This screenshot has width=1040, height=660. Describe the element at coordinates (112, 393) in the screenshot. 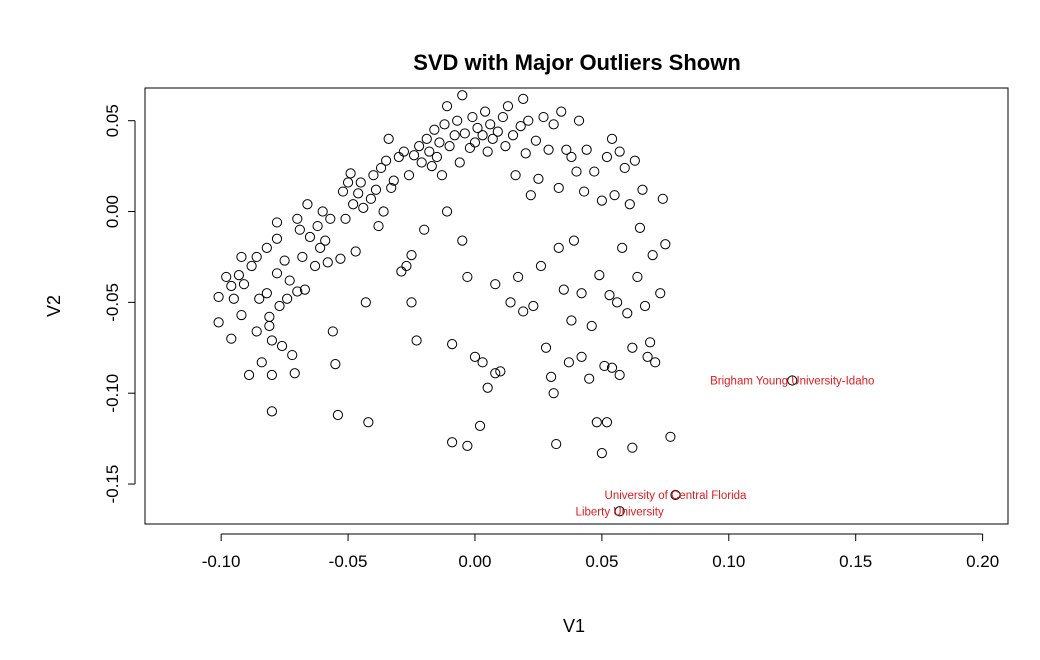

I see `y-tick-label: -0.10` at that location.